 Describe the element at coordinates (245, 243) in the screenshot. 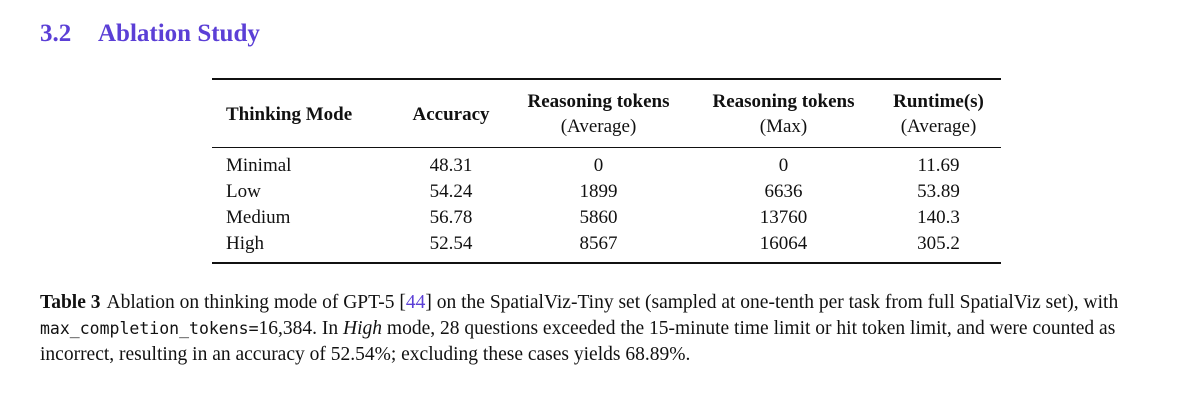

I see `cell-mode: High` at that location.